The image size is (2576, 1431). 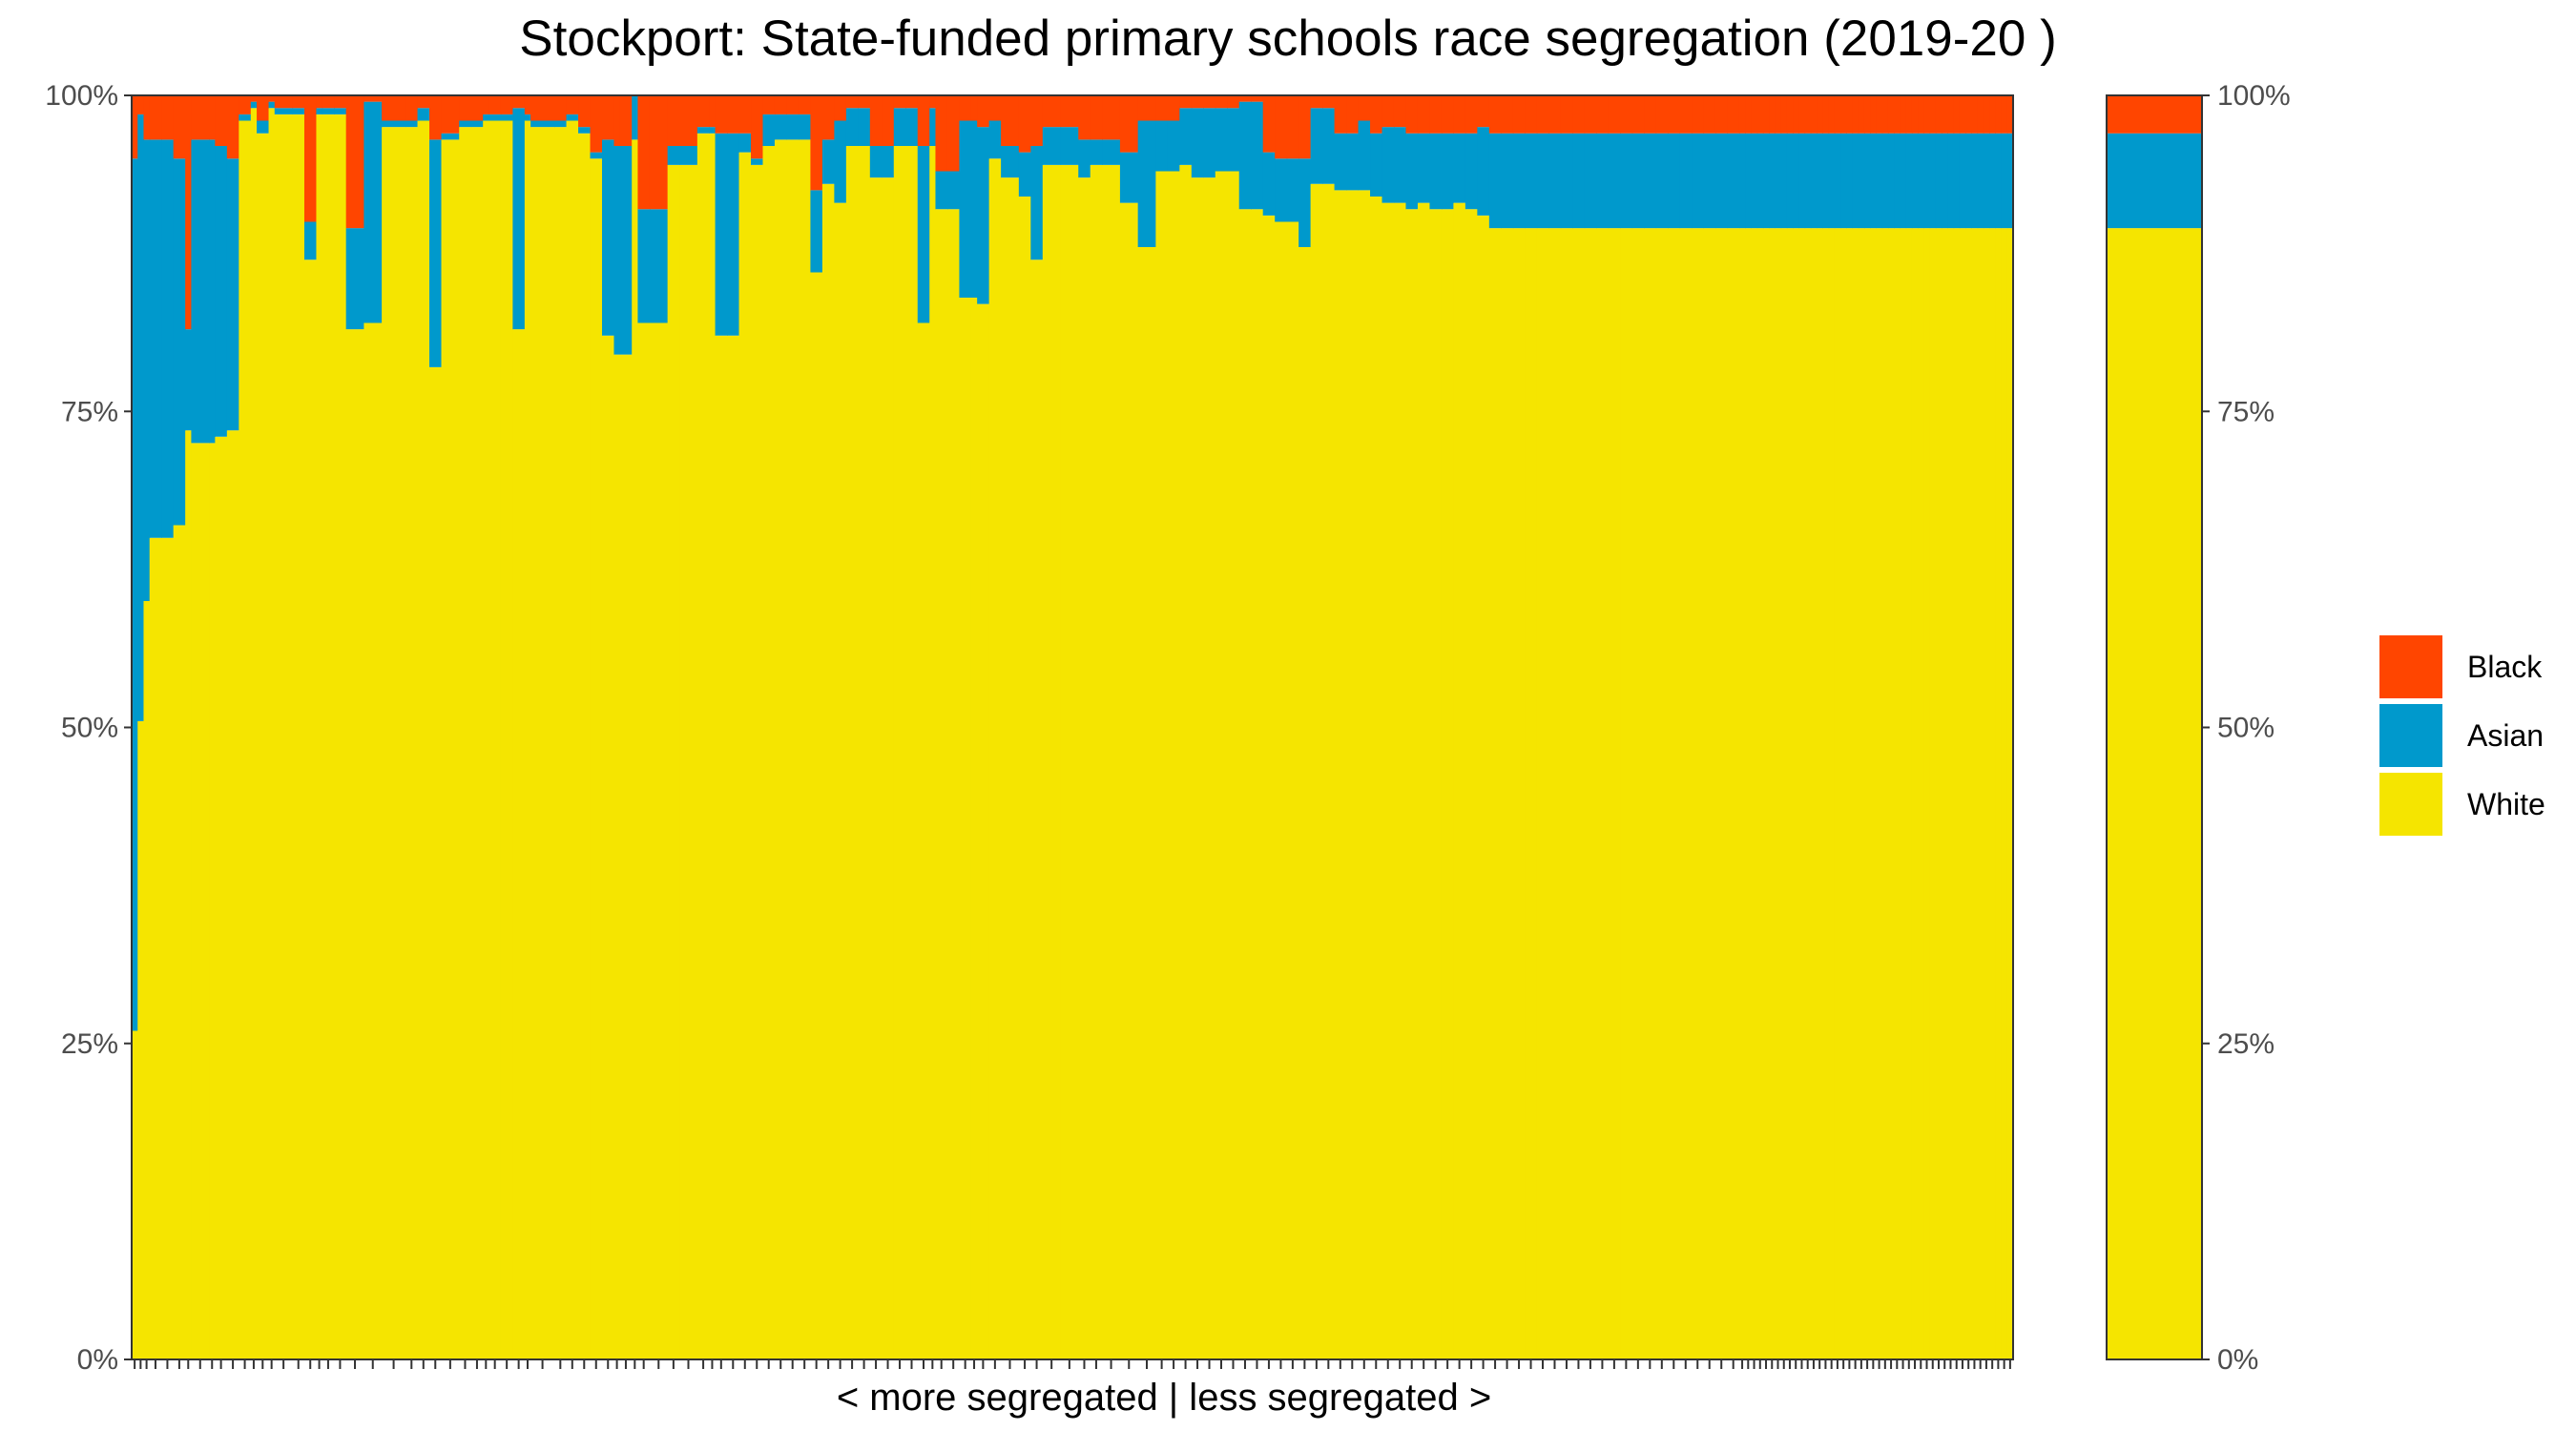 I want to click on y-tick-label-right: 0%, so click(x=2237, y=1360).